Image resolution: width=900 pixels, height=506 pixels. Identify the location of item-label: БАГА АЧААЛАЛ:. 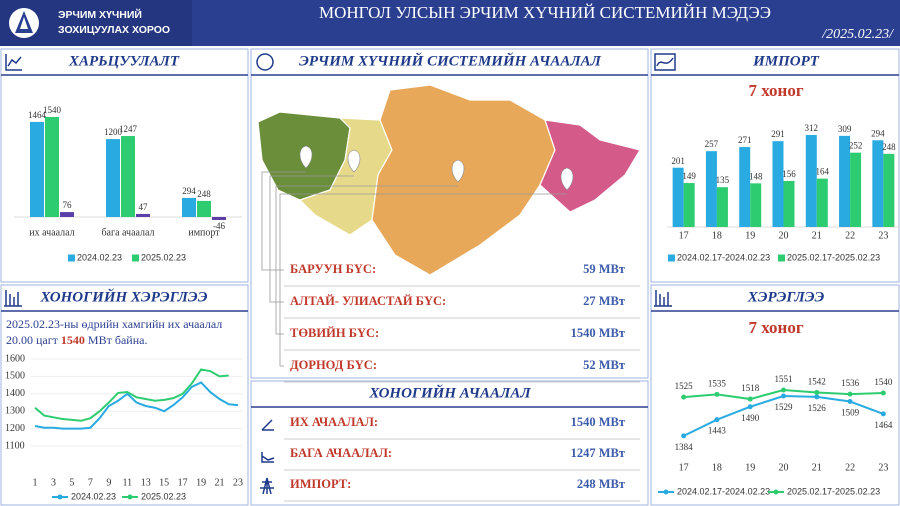
(341, 453).